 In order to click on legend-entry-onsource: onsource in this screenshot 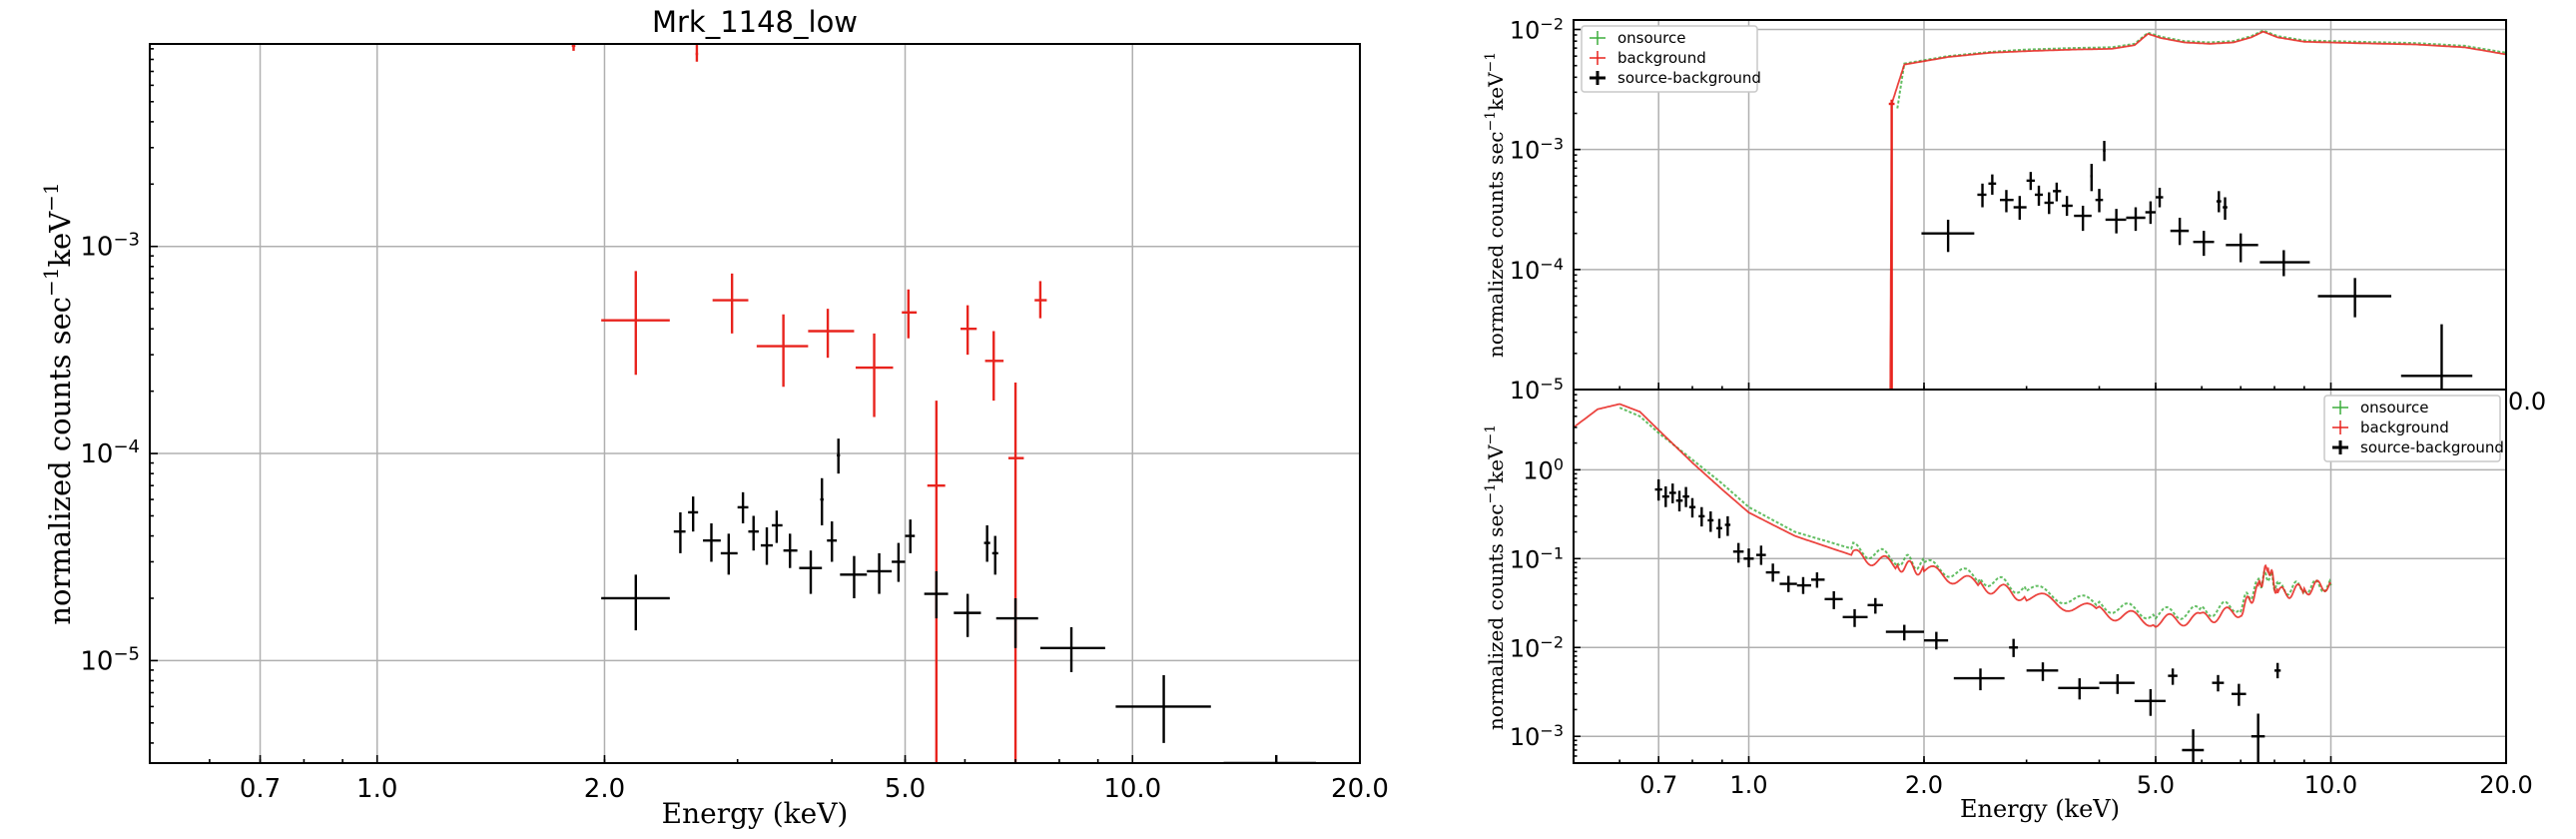, I will do `click(2380, 408)`.